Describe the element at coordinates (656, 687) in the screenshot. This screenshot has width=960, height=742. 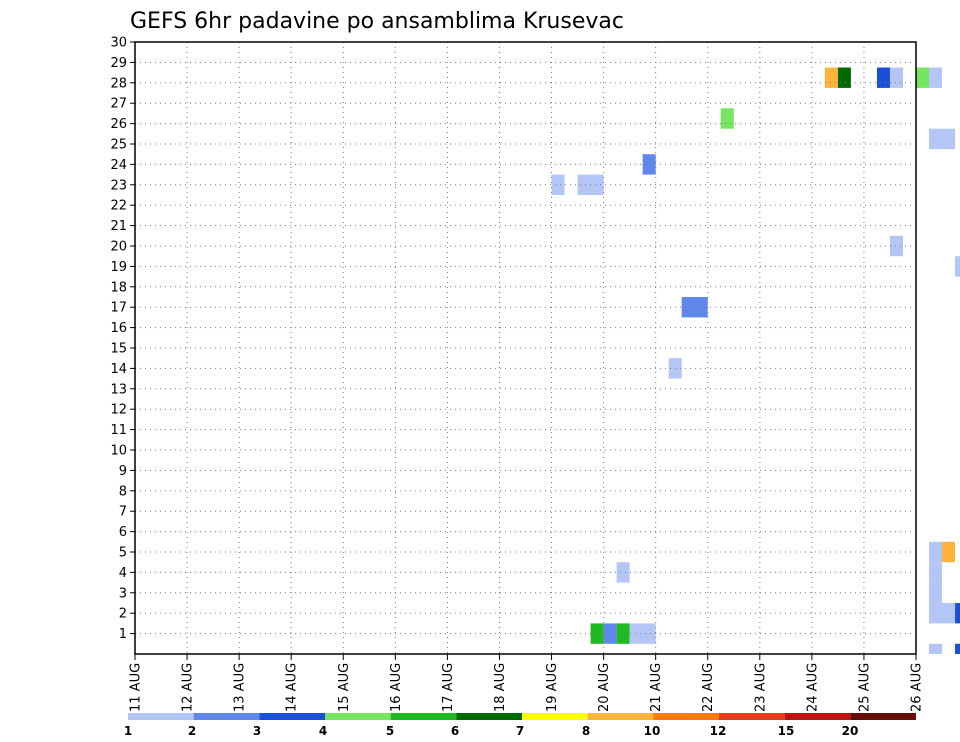
I see `x-tick-label: 21 AUG` at that location.